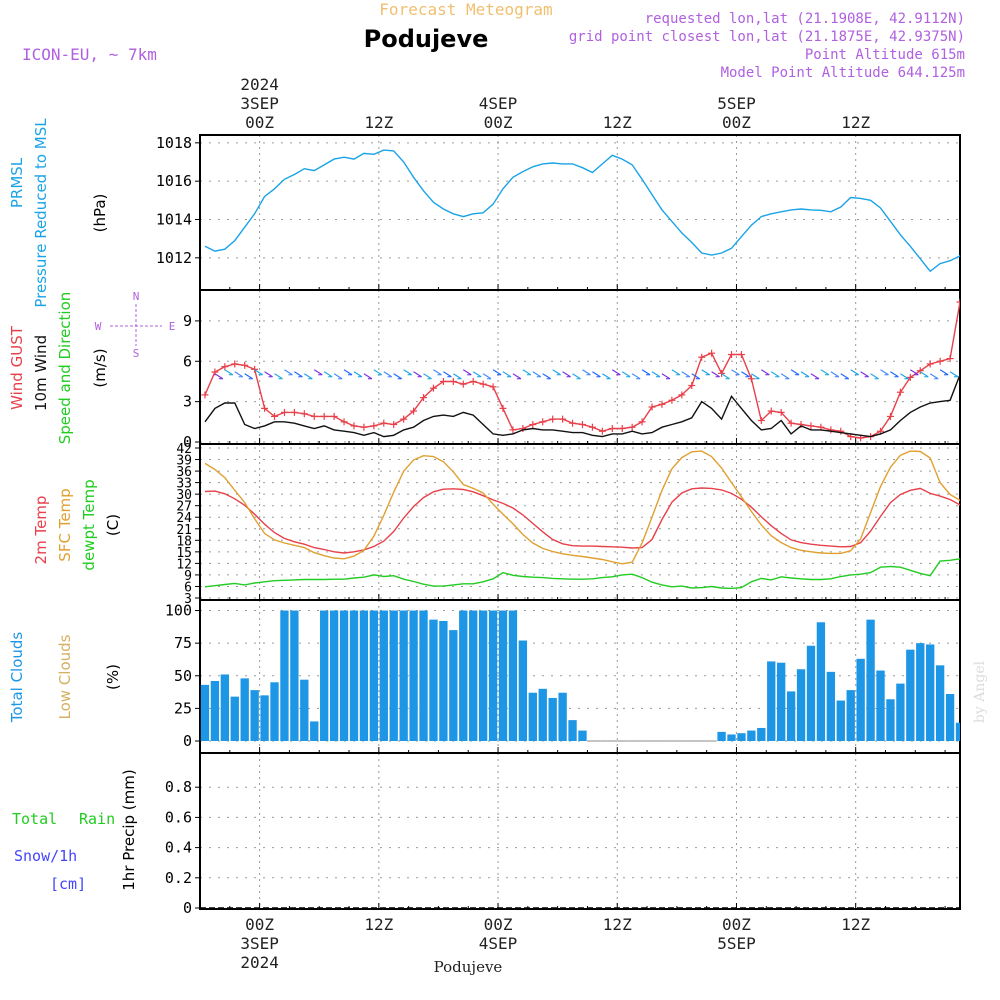  What do you see at coordinates (184, 495) in the screenshot?
I see `ytick-label: 30` at bounding box center [184, 495].